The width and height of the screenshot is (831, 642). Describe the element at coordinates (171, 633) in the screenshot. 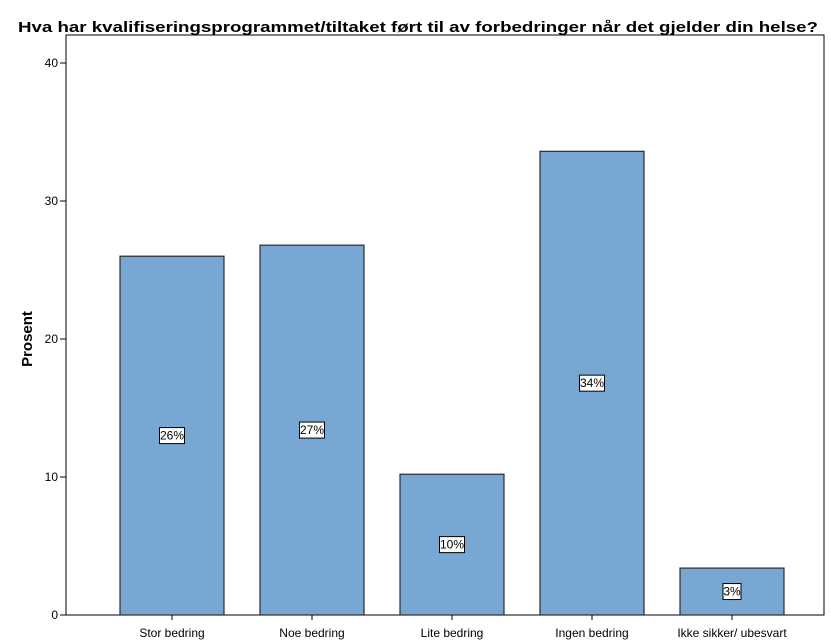

I see `x-tick-label: Stor bedring` at that location.